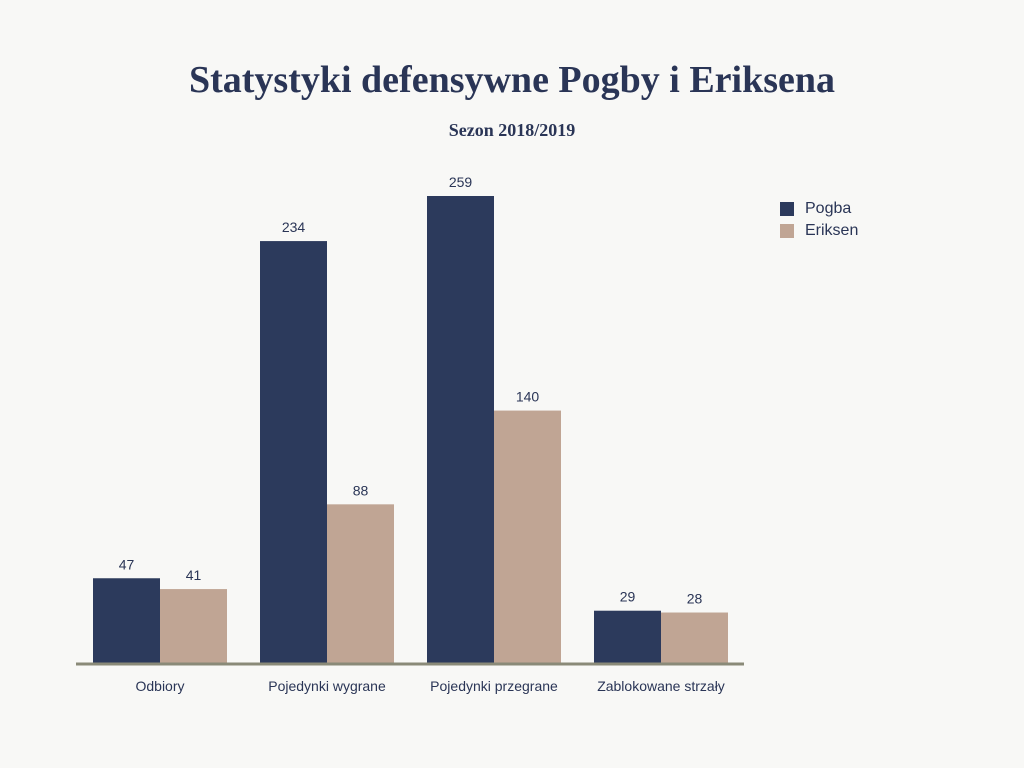 Image resolution: width=1024 pixels, height=768 pixels. I want to click on legend-item-pogba: Pogba, so click(819, 209).